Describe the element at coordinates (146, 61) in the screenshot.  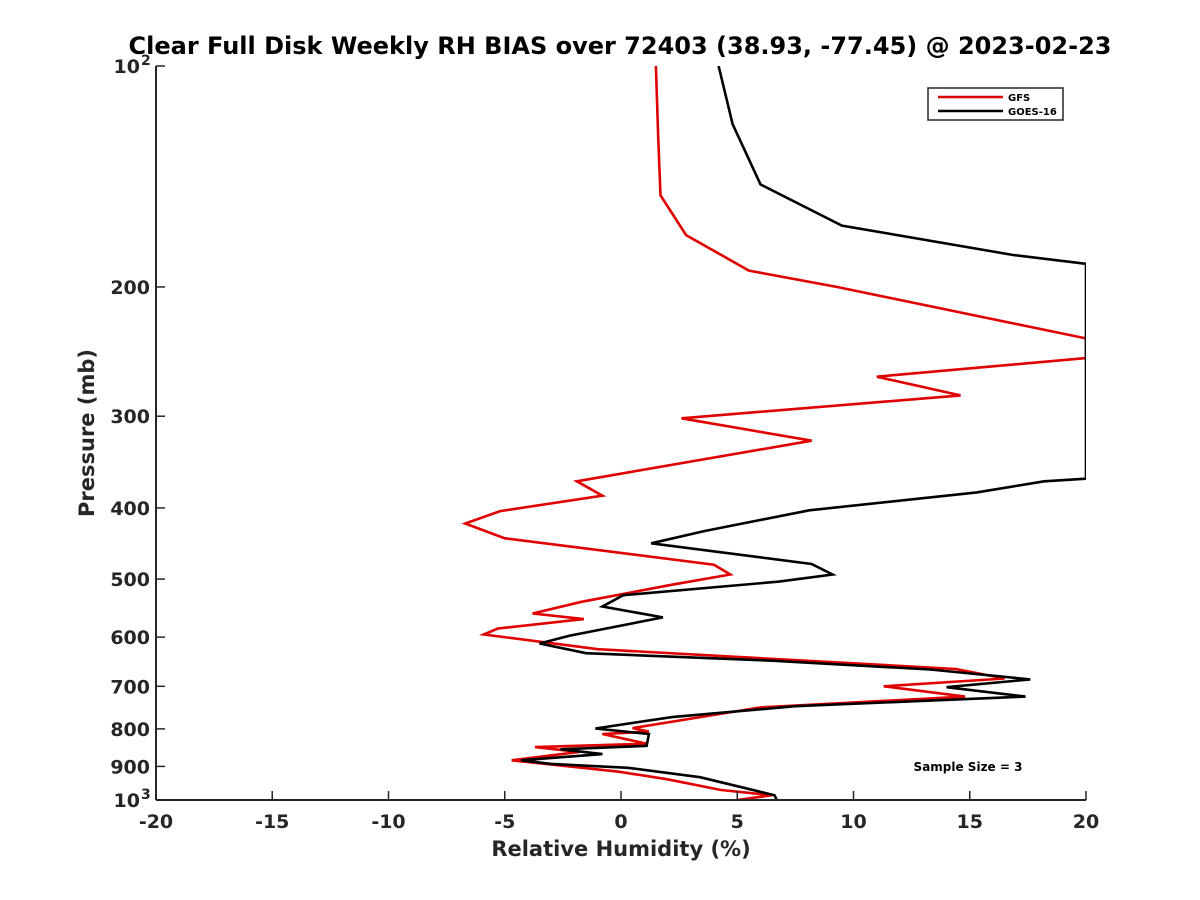
I see `y-tick-exponent: 2` at that location.